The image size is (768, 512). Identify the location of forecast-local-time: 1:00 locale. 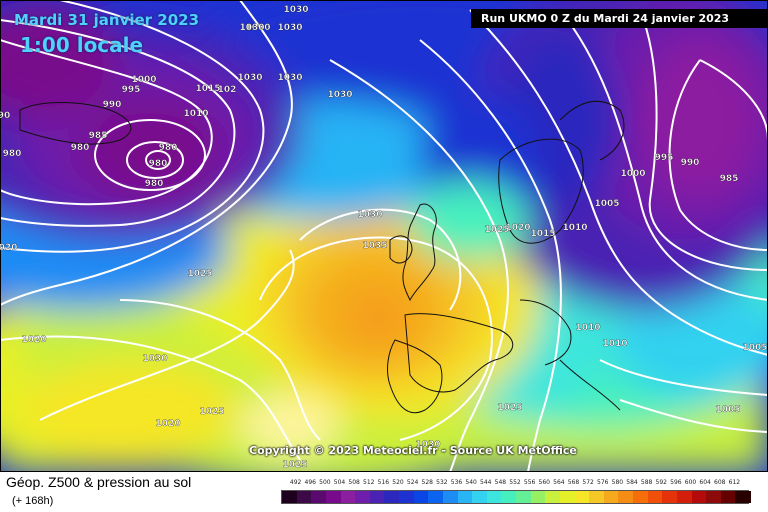
(82, 45).